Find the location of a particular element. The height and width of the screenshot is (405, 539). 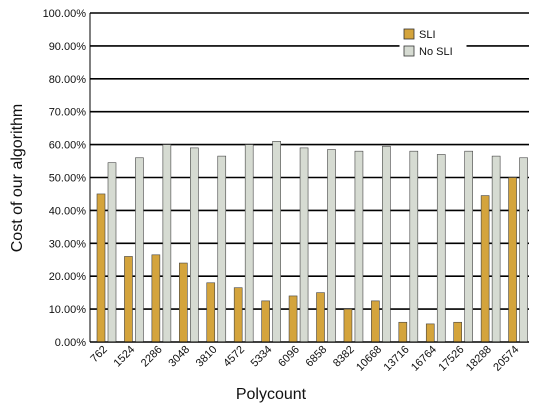

x-axis-title: Polycount is located at coordinates (271, 394).